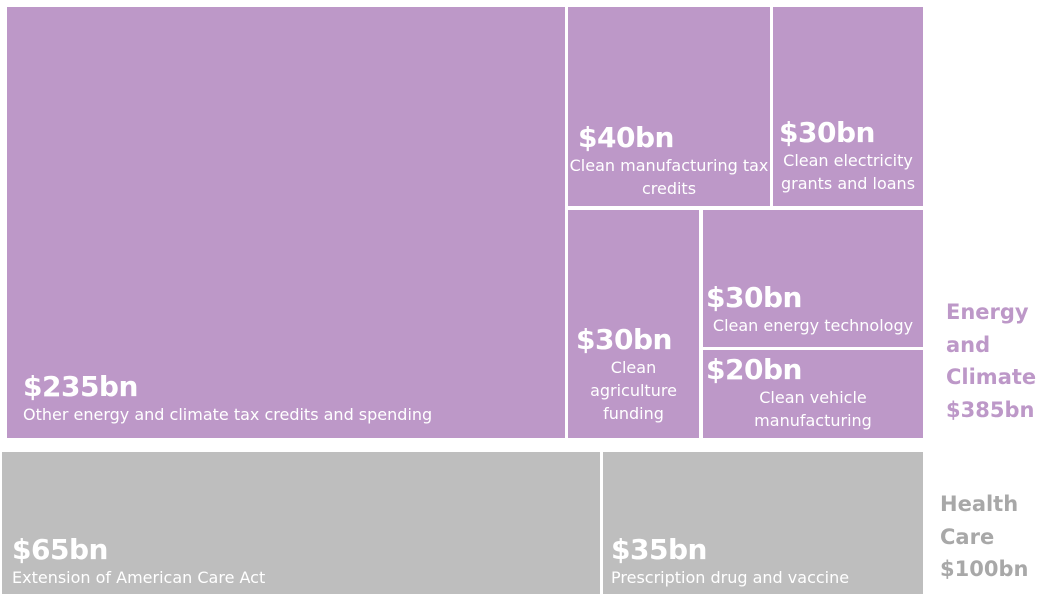 The image size is (1060, 596). Describe the element at coordinates (669, 165) in the screenshot. I see `cell-description-line: Clean manufacturing tax` at that location.